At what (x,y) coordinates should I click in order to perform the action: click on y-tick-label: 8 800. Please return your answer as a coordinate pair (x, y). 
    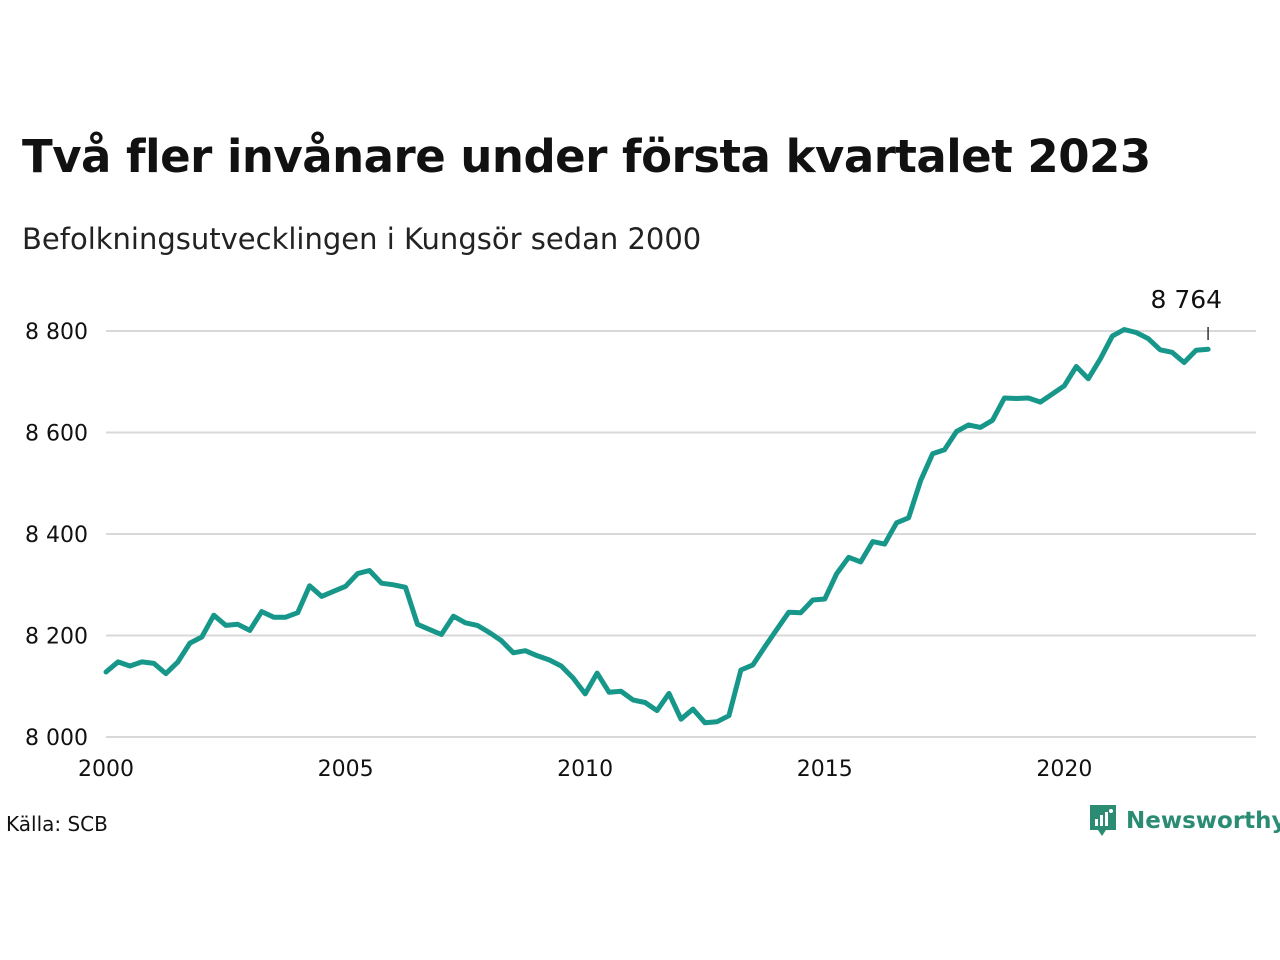
    Looking at the image, I should click on (56, 332).